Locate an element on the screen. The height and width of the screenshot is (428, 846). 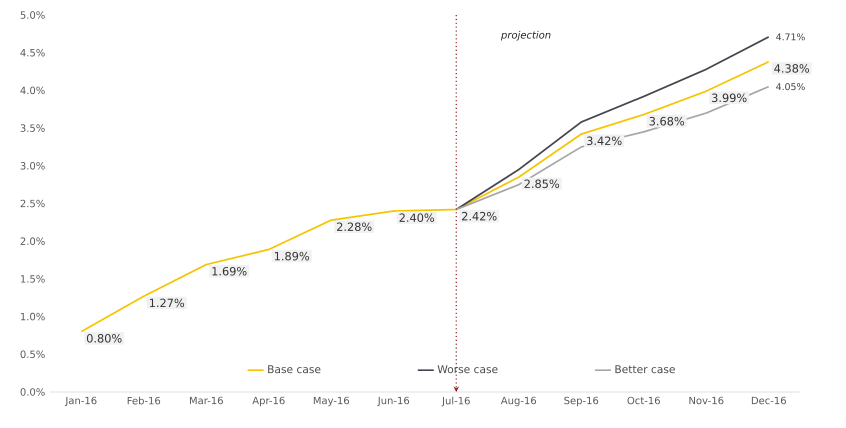
data-label: 3.68% is located at coordinates (667, 121).